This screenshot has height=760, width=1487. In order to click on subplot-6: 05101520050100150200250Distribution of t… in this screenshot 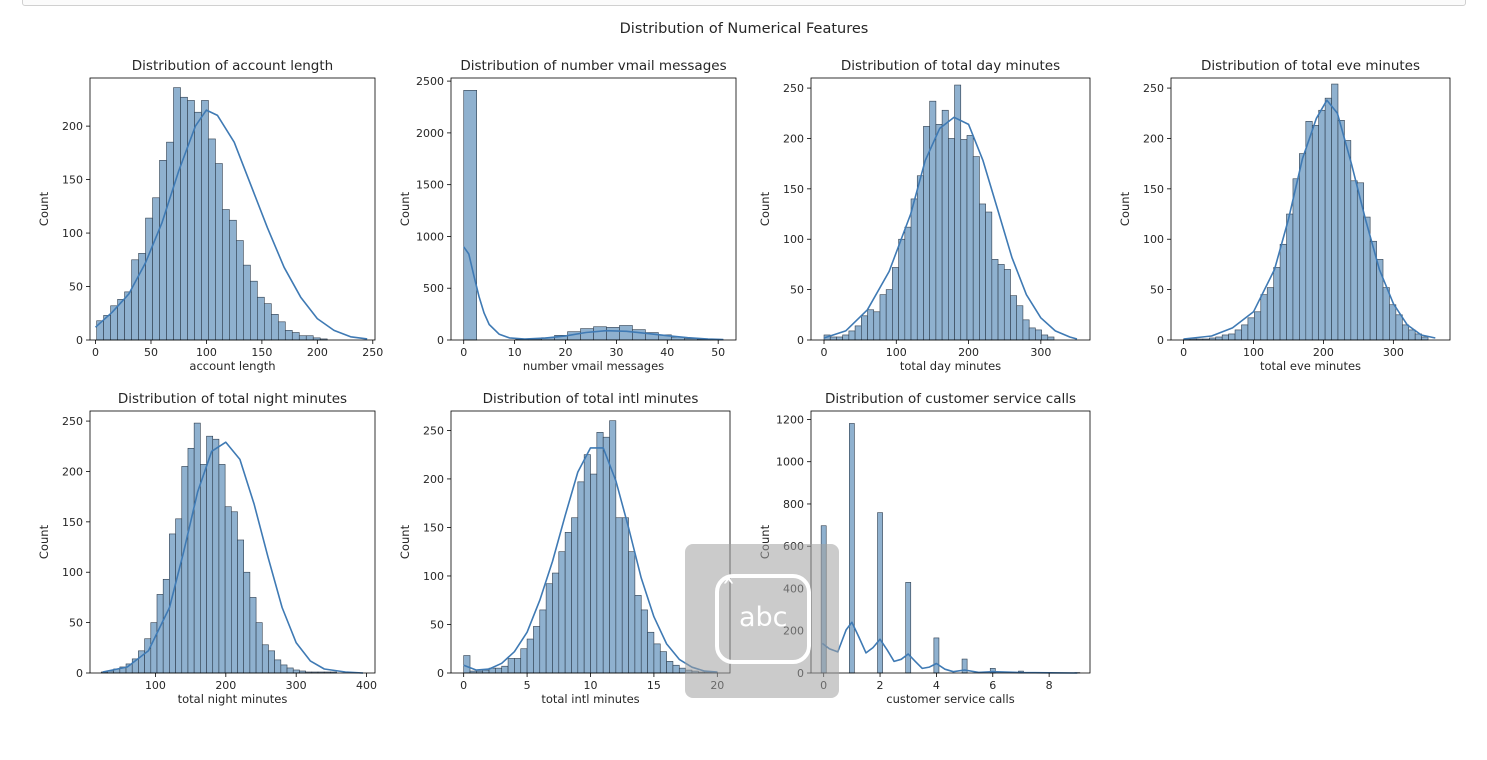, I will do `click(564, 548)`.